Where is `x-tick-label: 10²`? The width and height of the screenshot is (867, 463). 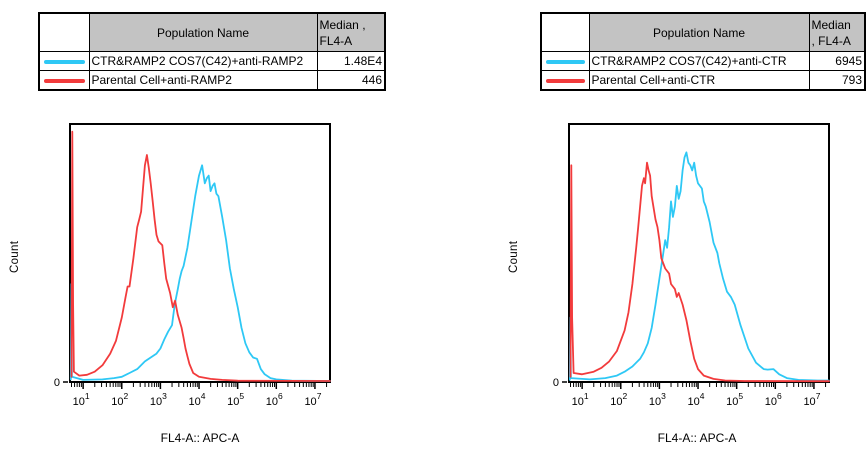
x-tick-label: 10² is located at coordinates (618, 399).